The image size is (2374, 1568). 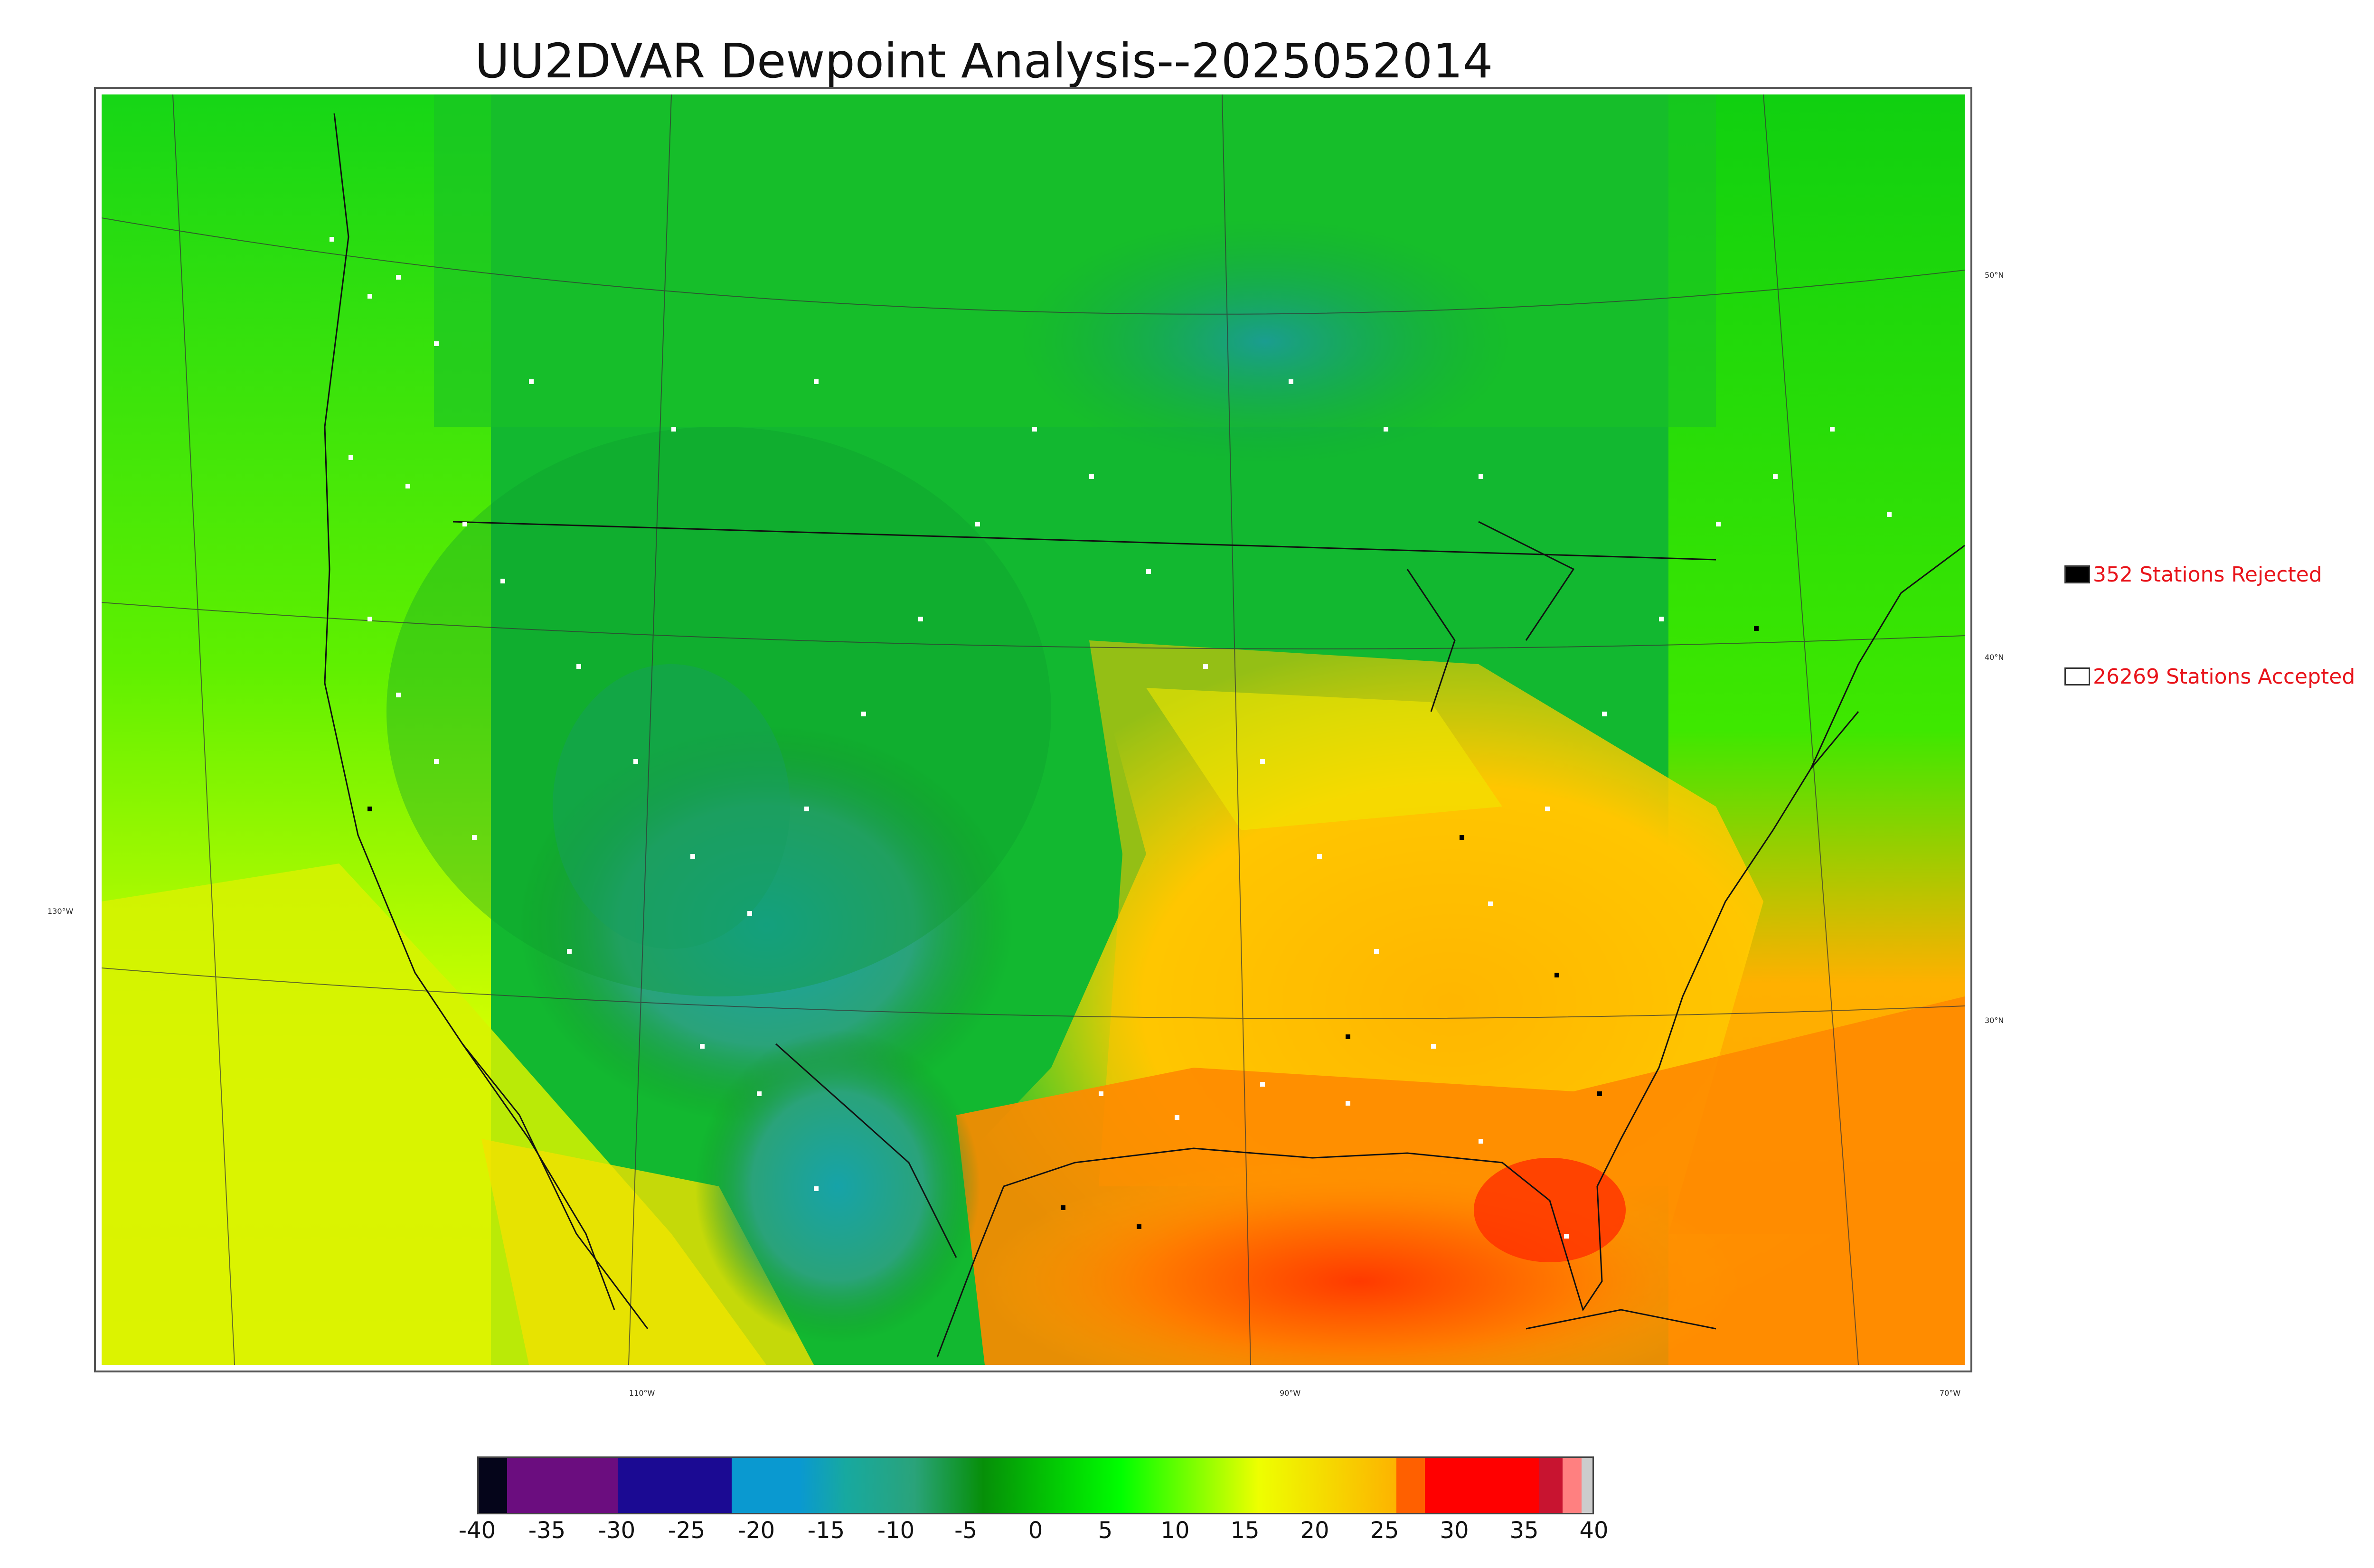 I want to click on lon-label-90: 90°W, so click(x=1290, y=1394).